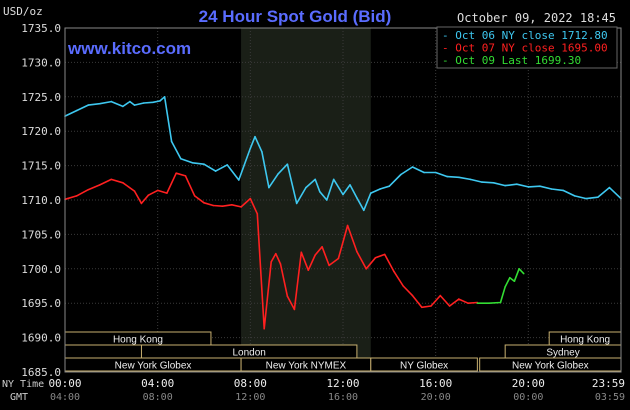  What do you see at coordinates (424, 364) in the screenshot?
I see `session-box` at bounding box center [424, 364].